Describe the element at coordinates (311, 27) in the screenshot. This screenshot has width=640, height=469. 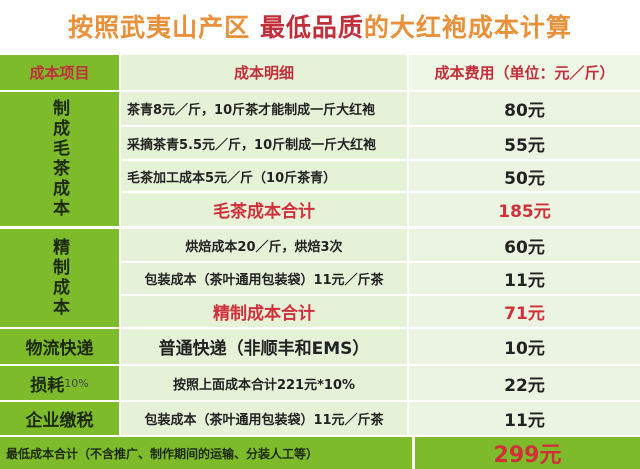
I see `title-highlight: 最低品质` at that location.